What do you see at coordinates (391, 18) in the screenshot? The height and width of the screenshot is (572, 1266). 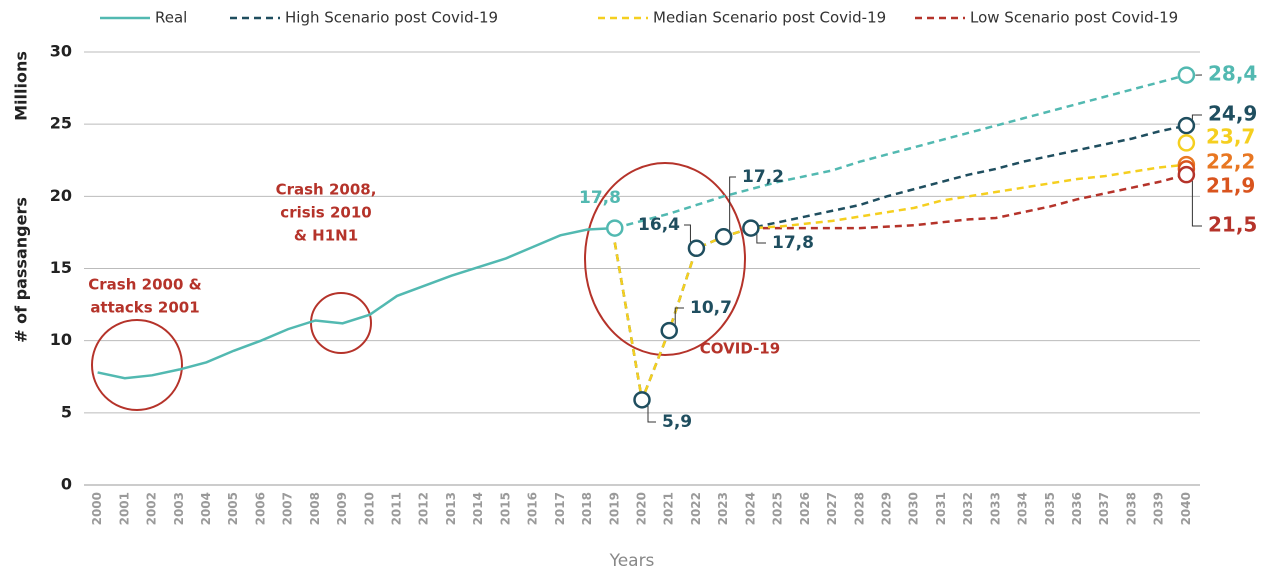 I see `legend-label: High Scenario post Covid-19` at bounding box center [391, 18].